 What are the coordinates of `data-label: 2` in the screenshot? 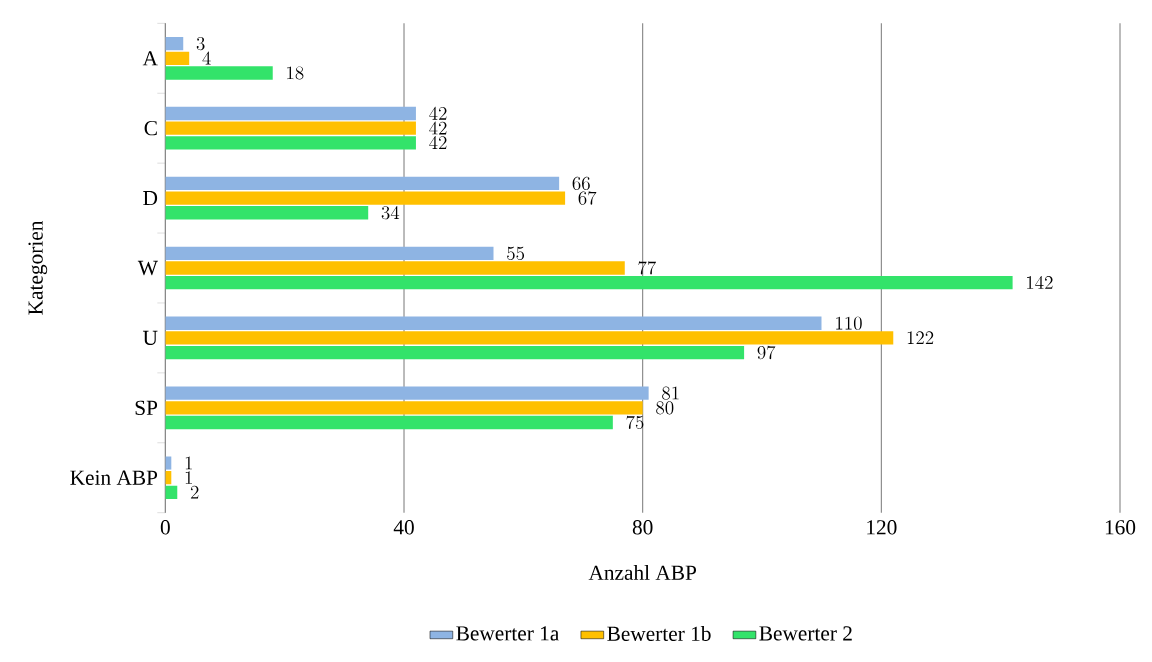 It's located at (194, 492).